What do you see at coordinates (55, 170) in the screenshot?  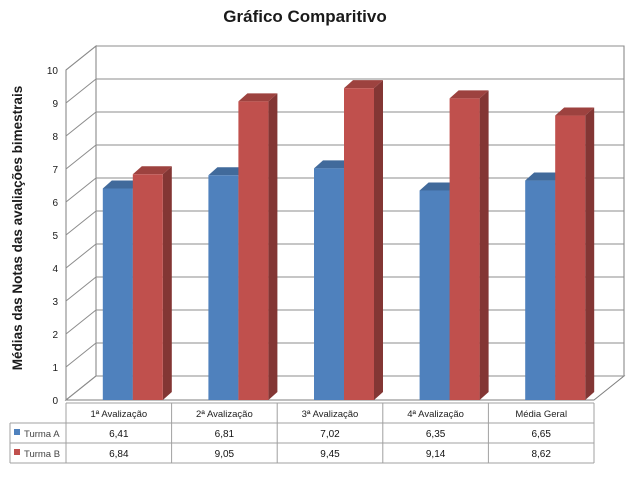 I see `y-tick-label: 7` at bounding box center [55, 170].